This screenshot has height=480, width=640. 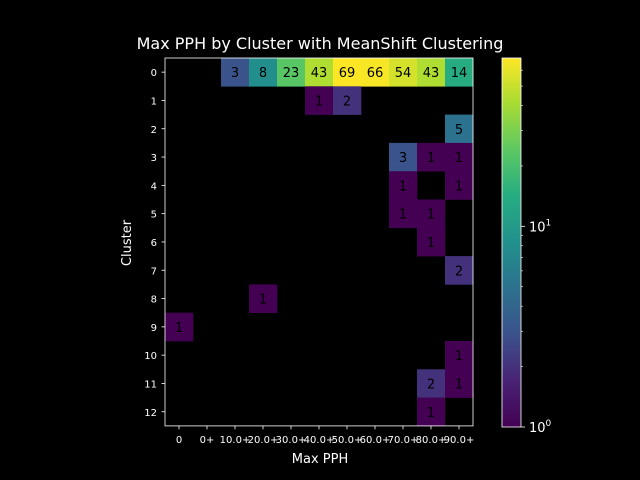 I want to click on y-tick-label: 9, so click(x=154, y=328).